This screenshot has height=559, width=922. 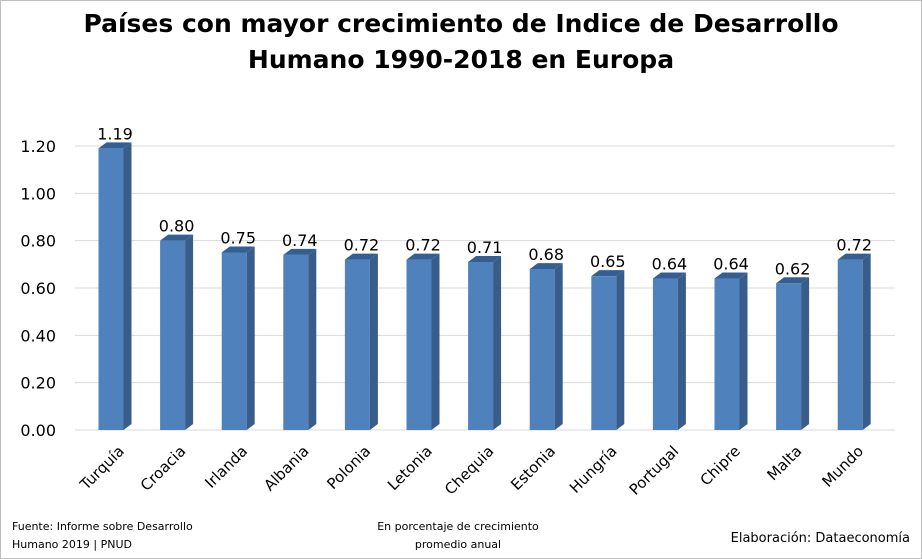 I want to click on x-category-label: Mundo, so click(x=842, y=466).